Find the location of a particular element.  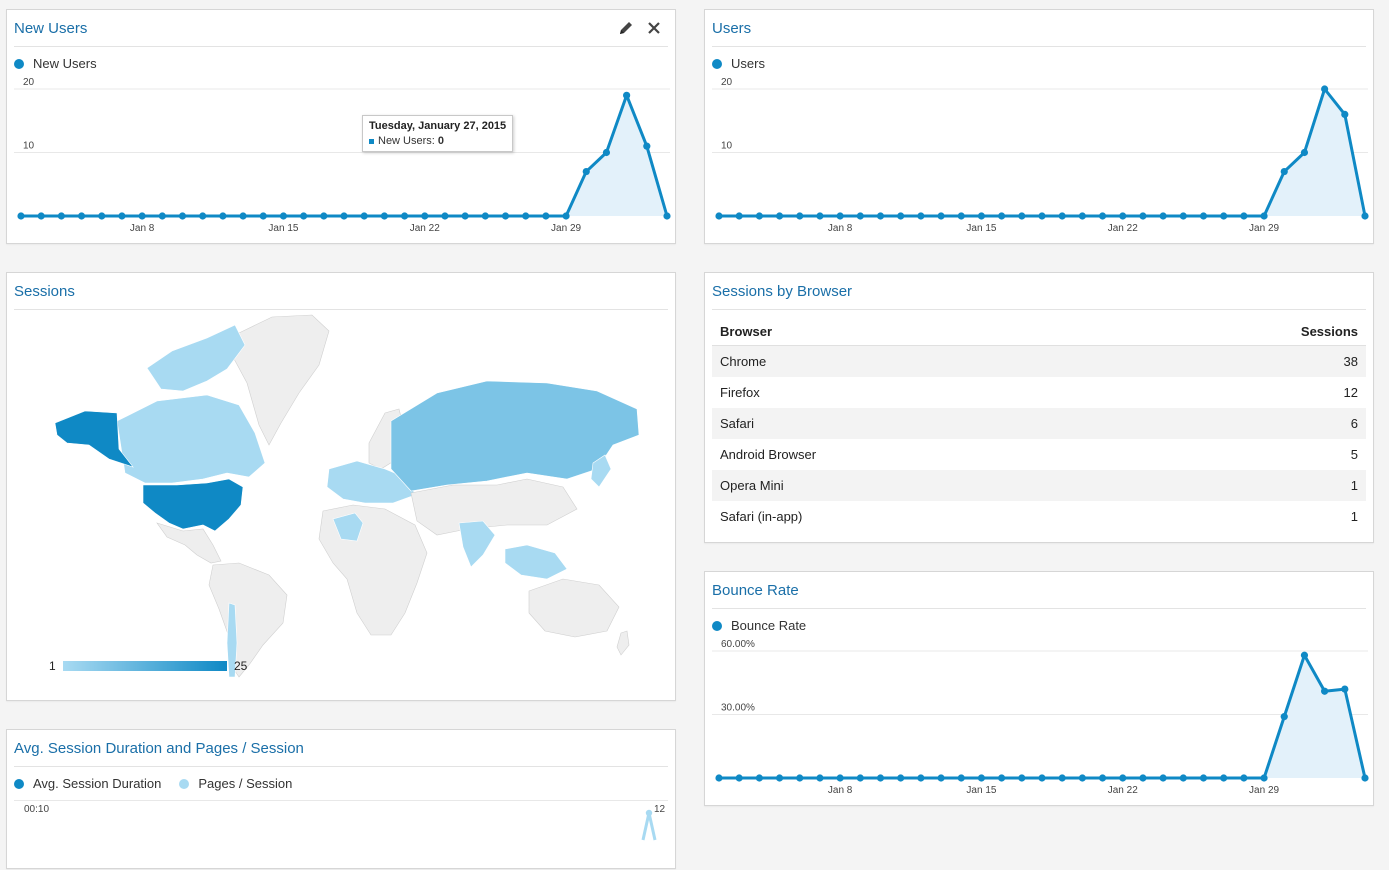

users-widget: Users Users 10 20 Jan 8 Jan 15 Jan 22 Jan 29 is located at coordinates (1039, 126).